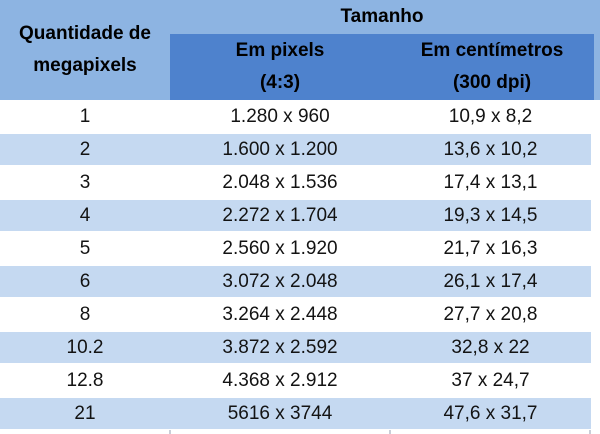 This screenshot has width=600, height=434. What do you see at coordinates (280, 50) in the screenshot?
I see `column-header-pixels-line1: Em pixels` at bounding box center [280, 50].